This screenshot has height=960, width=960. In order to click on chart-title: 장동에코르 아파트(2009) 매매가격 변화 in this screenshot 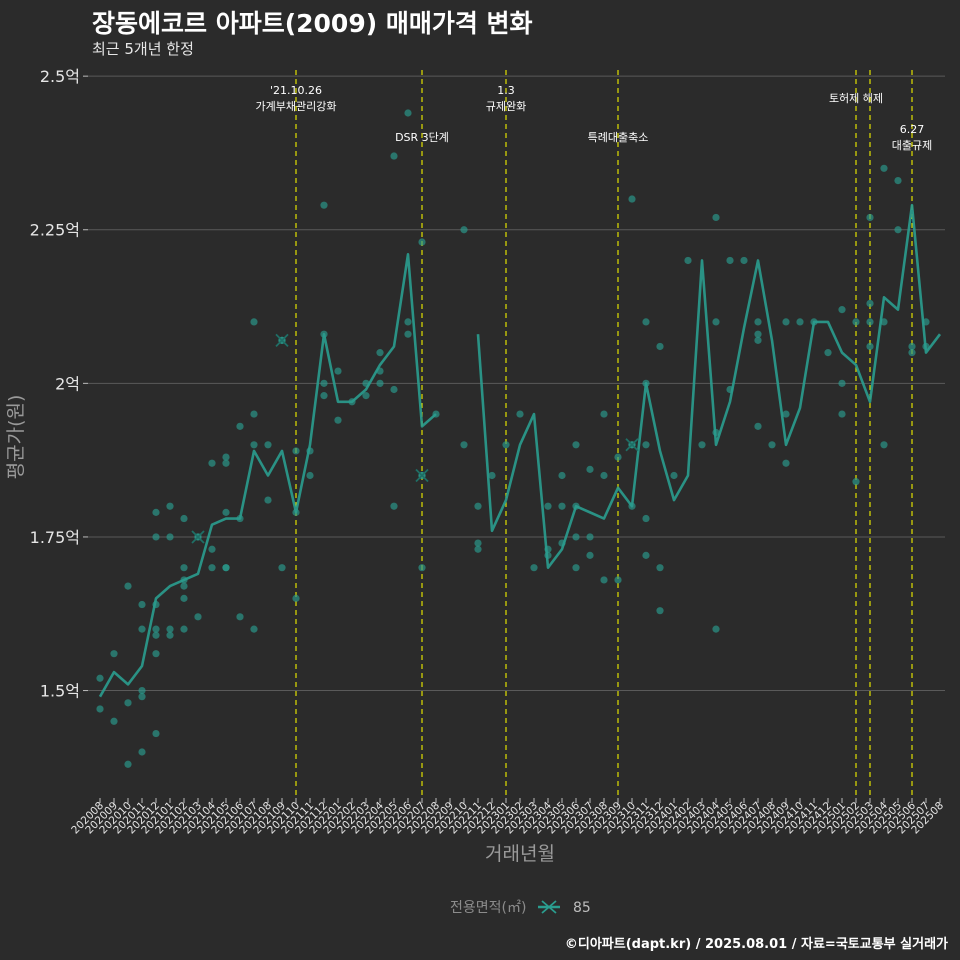, I will do `click(312, 23)`.